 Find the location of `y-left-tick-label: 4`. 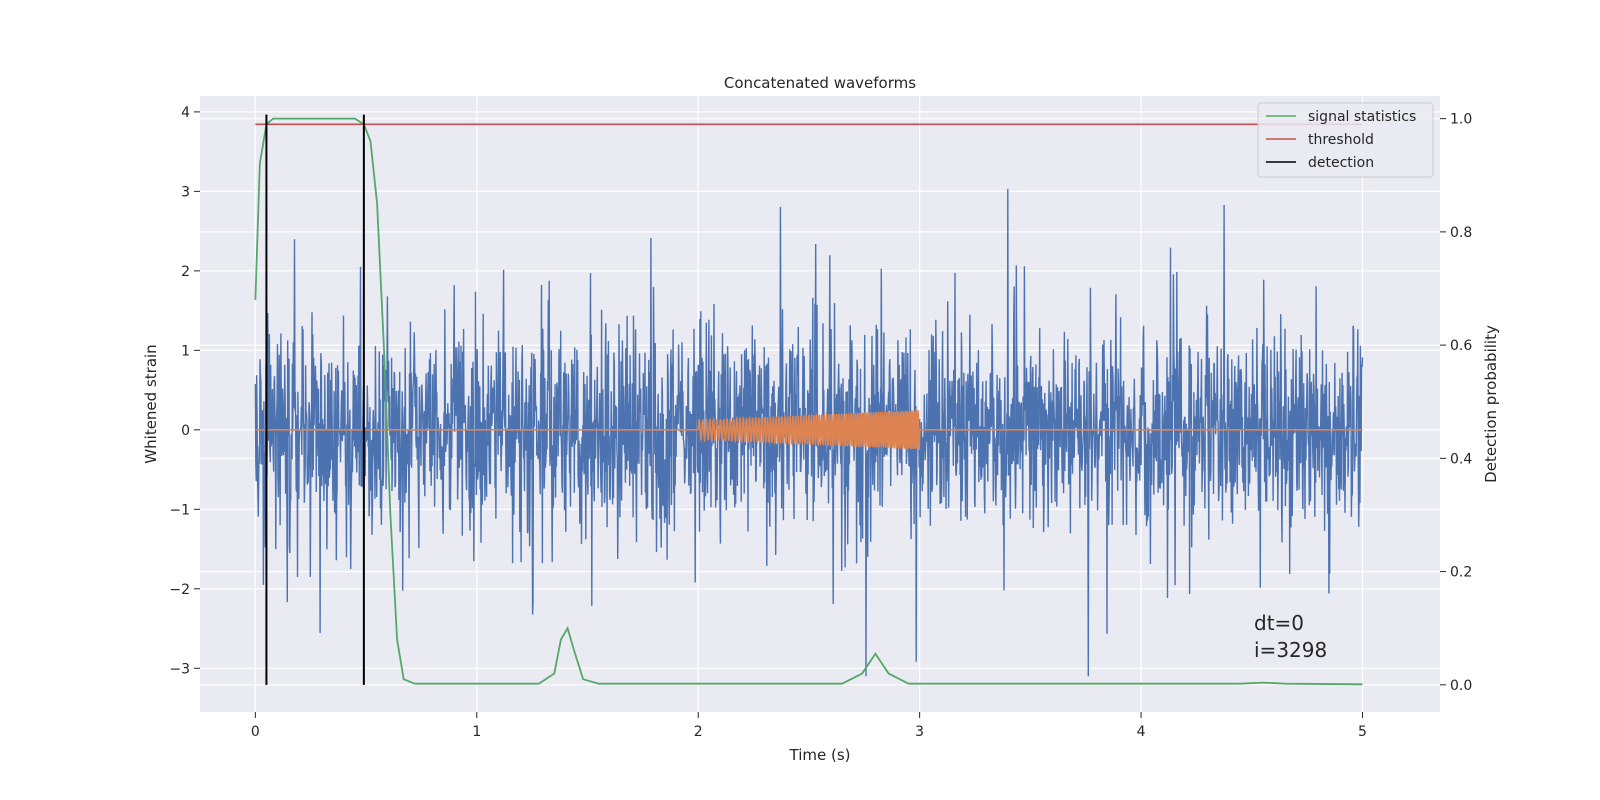

y-left-tick-label: 4 is located at coordinates (185, 113).